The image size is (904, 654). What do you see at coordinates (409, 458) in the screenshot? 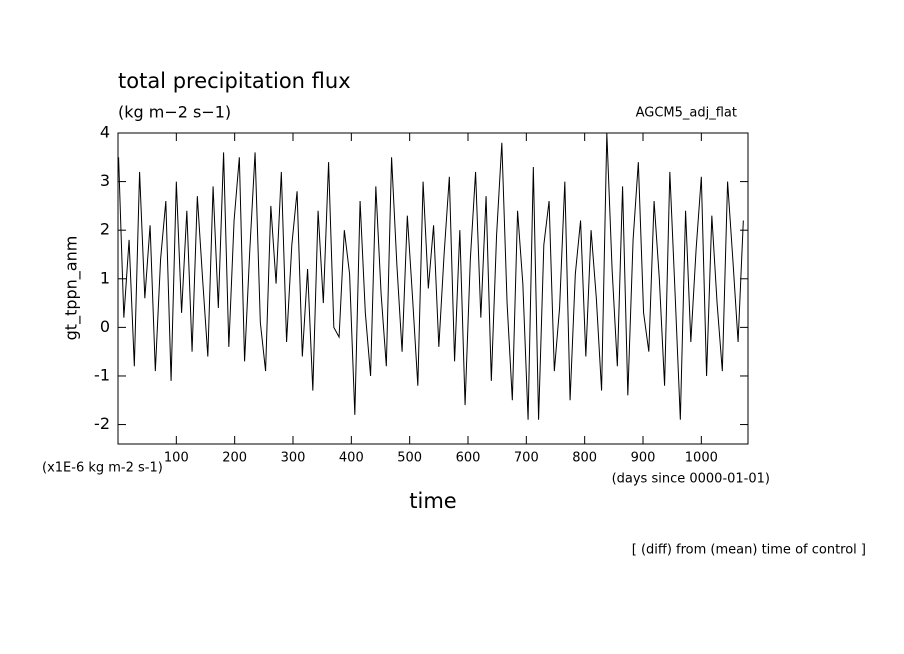
I see `x-tick-label: 500` at bounding box center [409, 458].